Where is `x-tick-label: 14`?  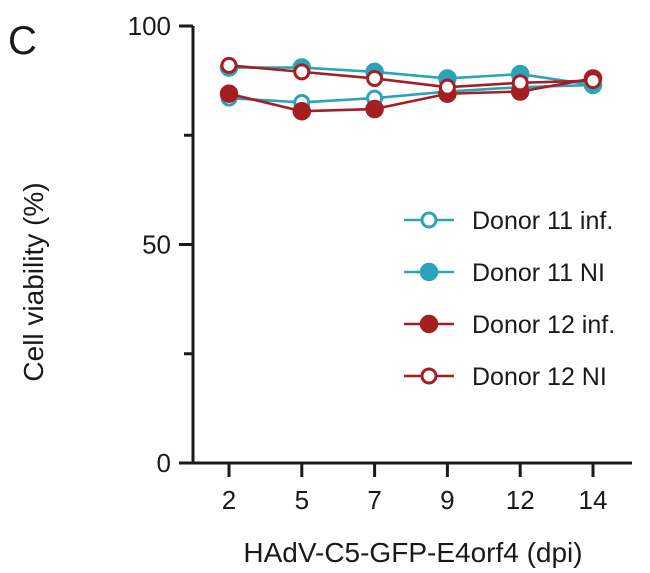
x-tick-label: 14 is located at coordinates (593, 500).